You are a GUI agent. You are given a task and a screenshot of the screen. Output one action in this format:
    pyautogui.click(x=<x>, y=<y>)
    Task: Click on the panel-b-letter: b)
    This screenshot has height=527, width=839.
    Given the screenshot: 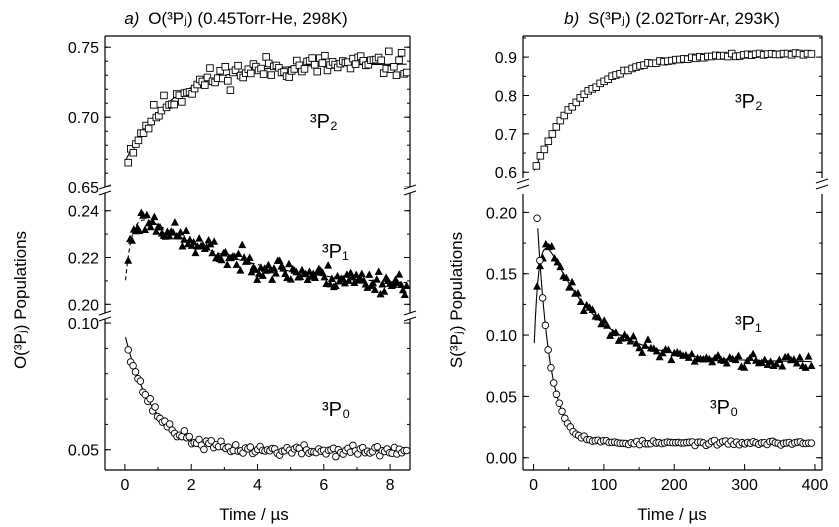 What is the action you would take?
    pyautogui.click(x=571, y=18)
    